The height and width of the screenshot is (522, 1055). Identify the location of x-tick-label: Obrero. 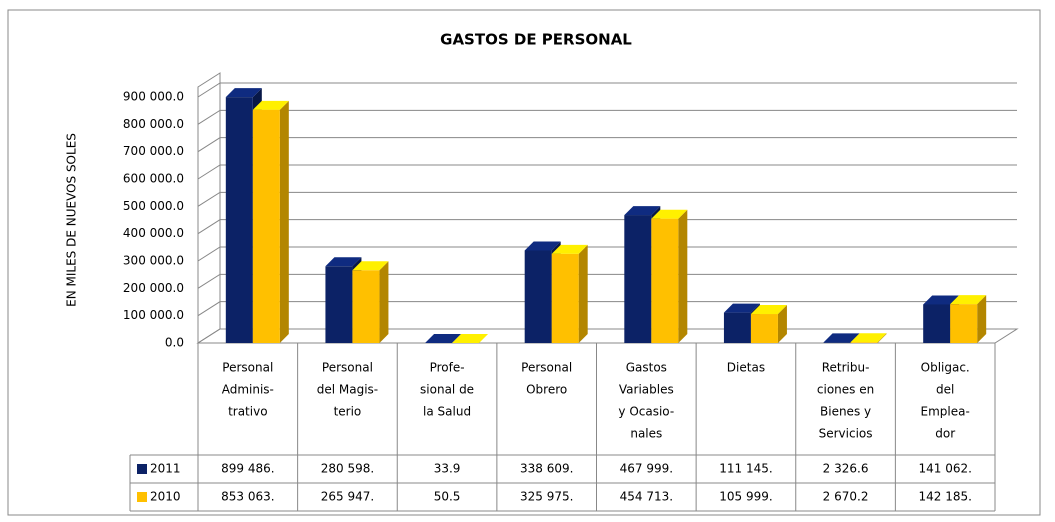
(546, 390).